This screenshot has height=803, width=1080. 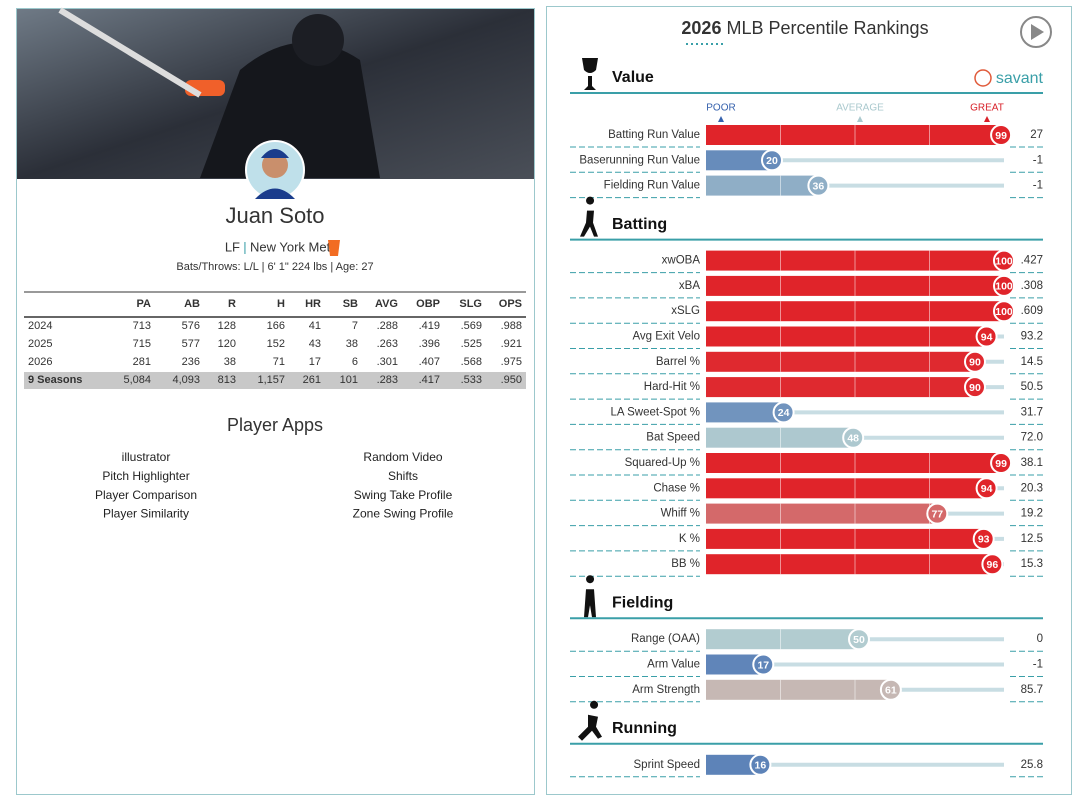 I want to click on percentile-label: 99, so click(x=1001, y=136).